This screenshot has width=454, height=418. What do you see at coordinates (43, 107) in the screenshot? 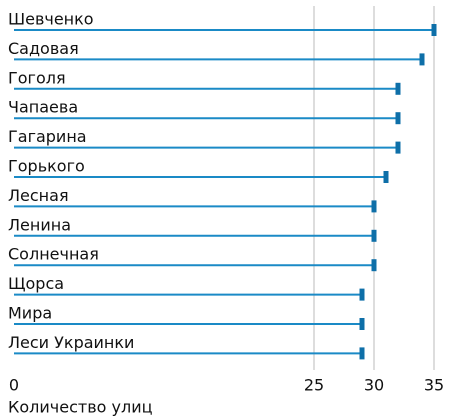
I see `y-tick-label: Чапаева` at bounding box center [43, 107].